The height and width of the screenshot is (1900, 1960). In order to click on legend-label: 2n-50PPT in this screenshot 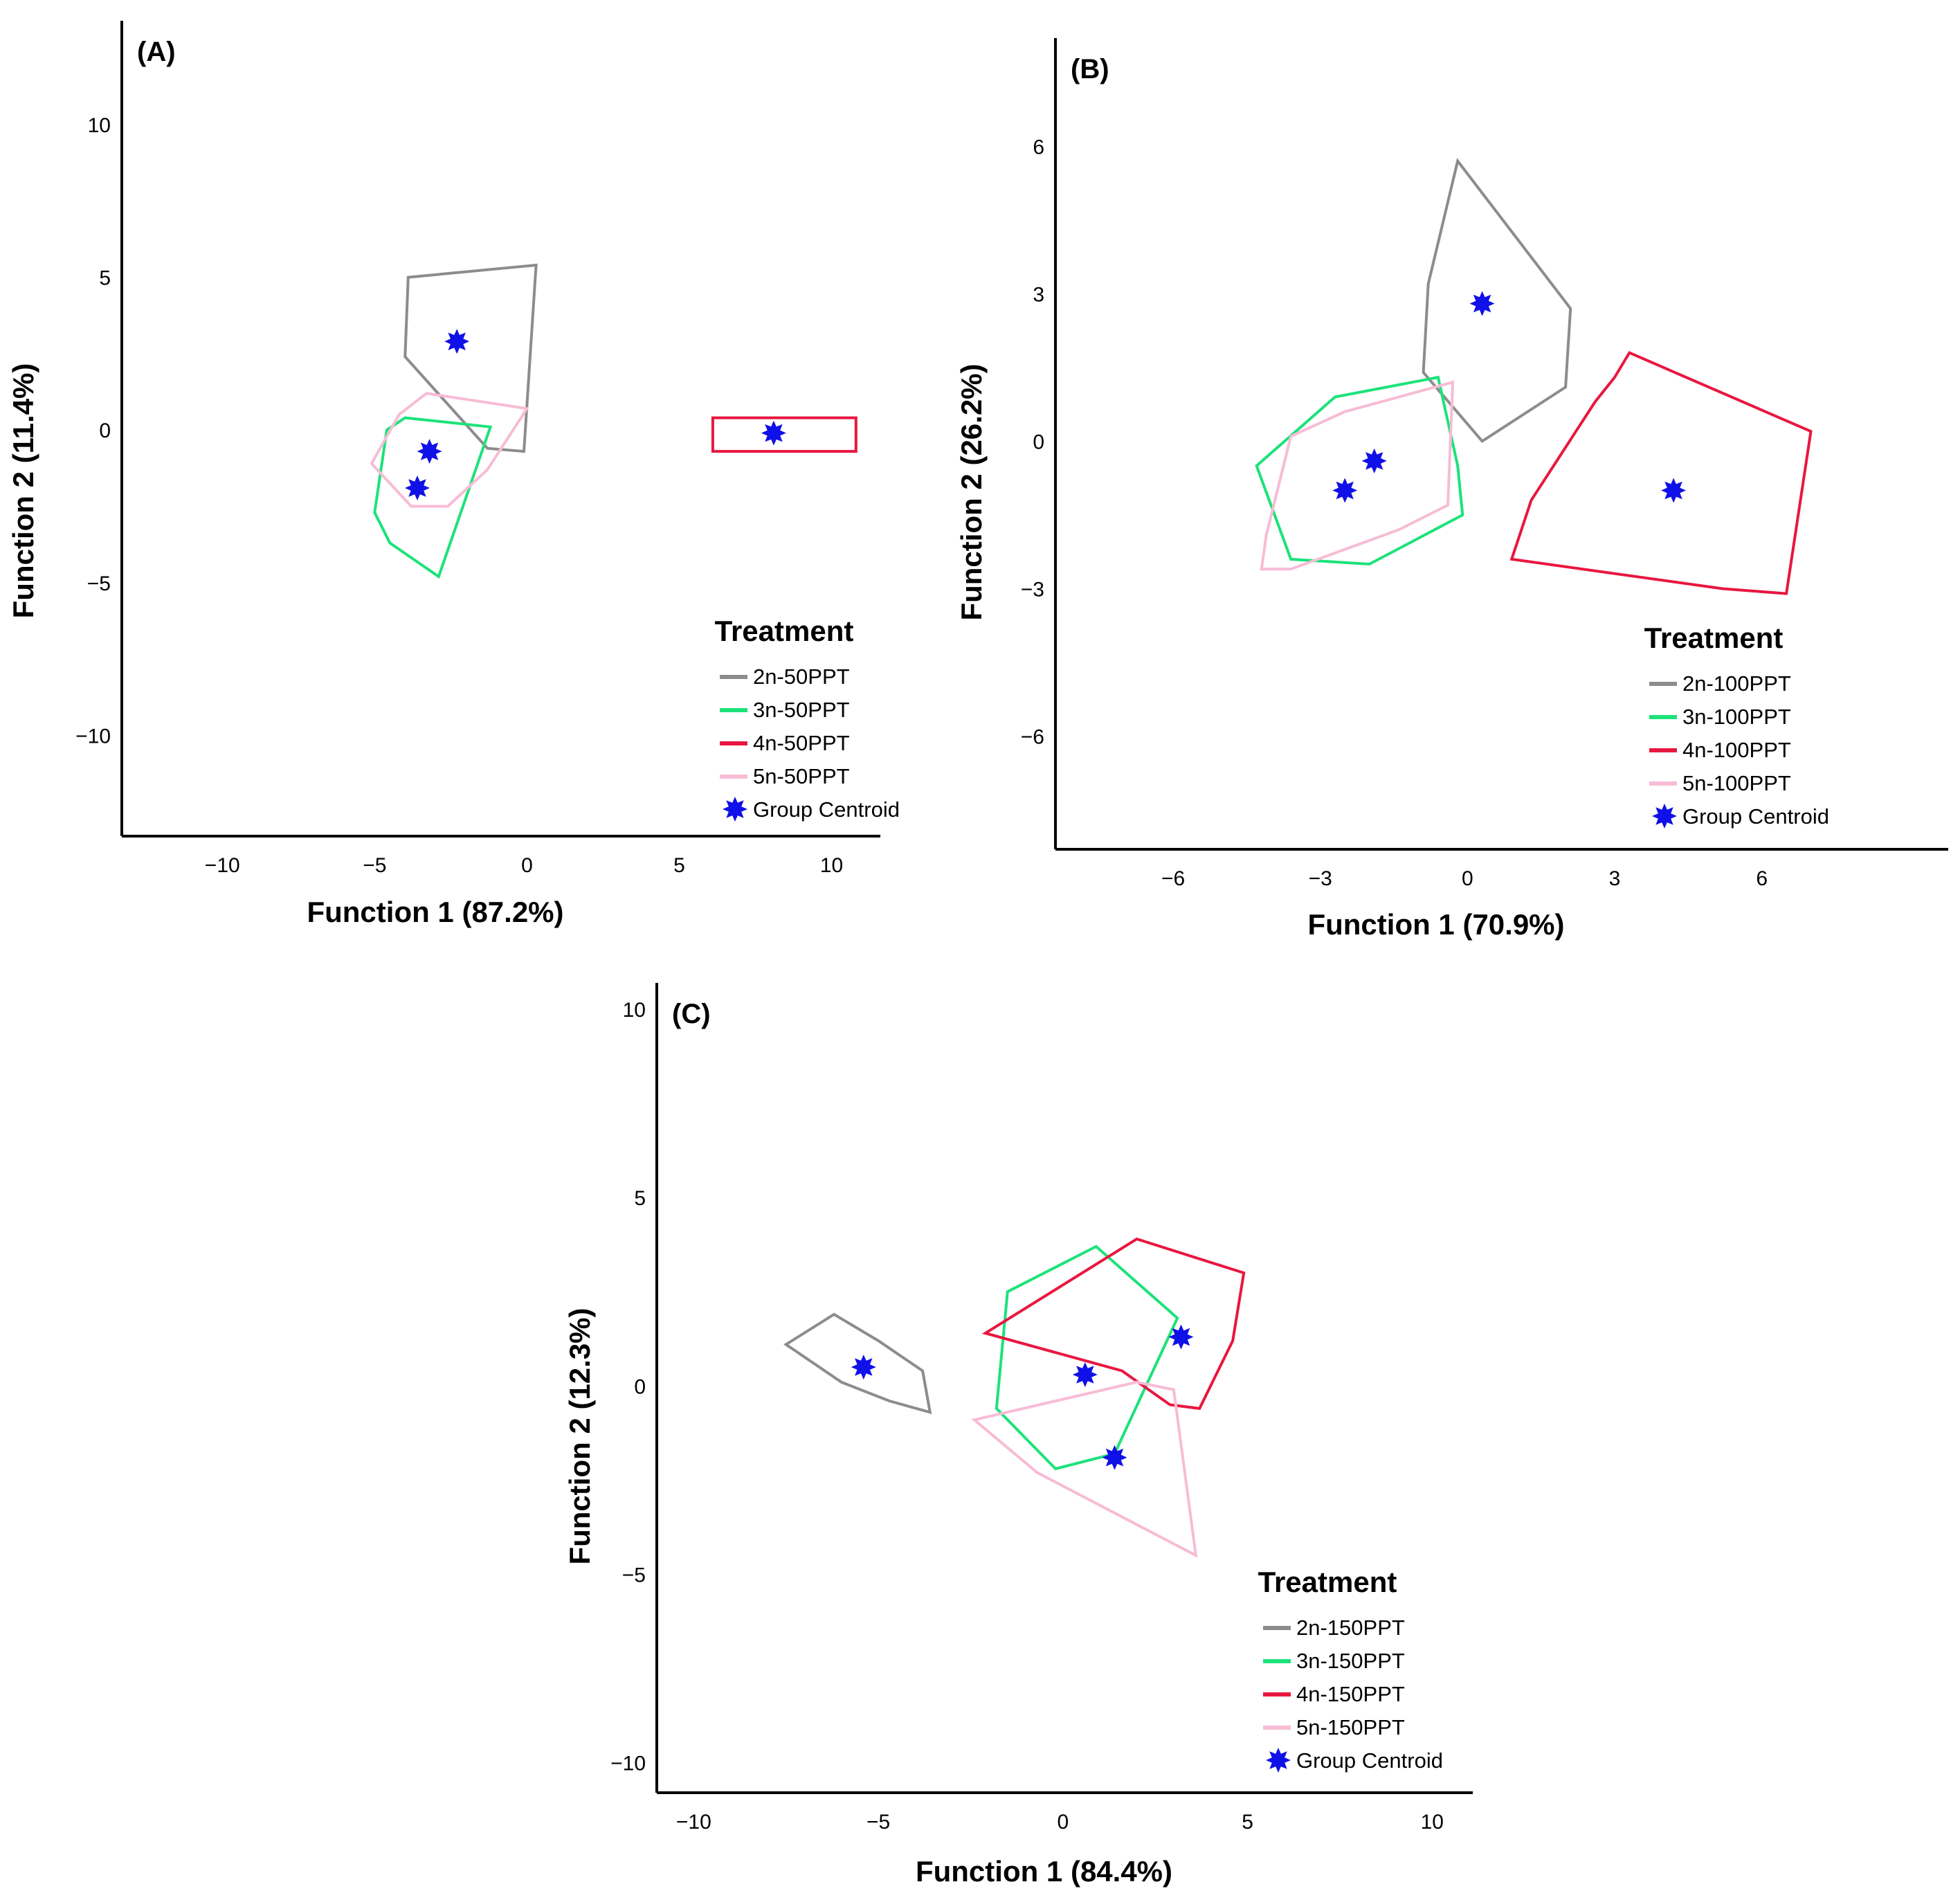, I will do `click(802, 676)`.